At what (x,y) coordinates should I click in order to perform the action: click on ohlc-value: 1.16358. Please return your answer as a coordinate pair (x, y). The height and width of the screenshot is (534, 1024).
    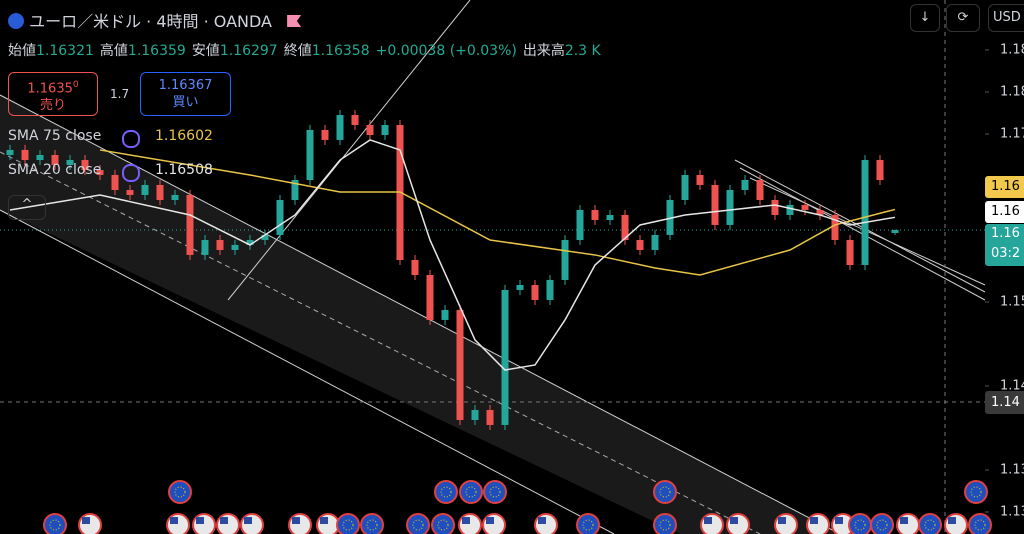
    Looking at the image, I should click on (340, 51).